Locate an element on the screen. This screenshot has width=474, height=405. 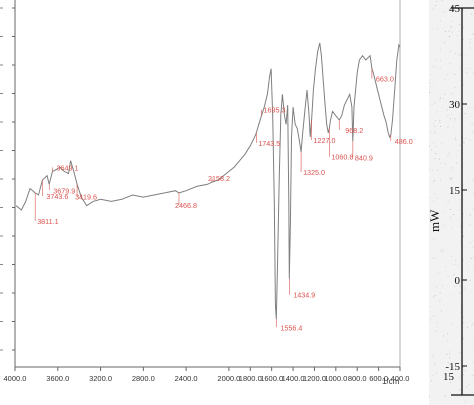
dsc-panel: 45 30 15 0 -15 mW 15 is located at coordinates (451, 202).